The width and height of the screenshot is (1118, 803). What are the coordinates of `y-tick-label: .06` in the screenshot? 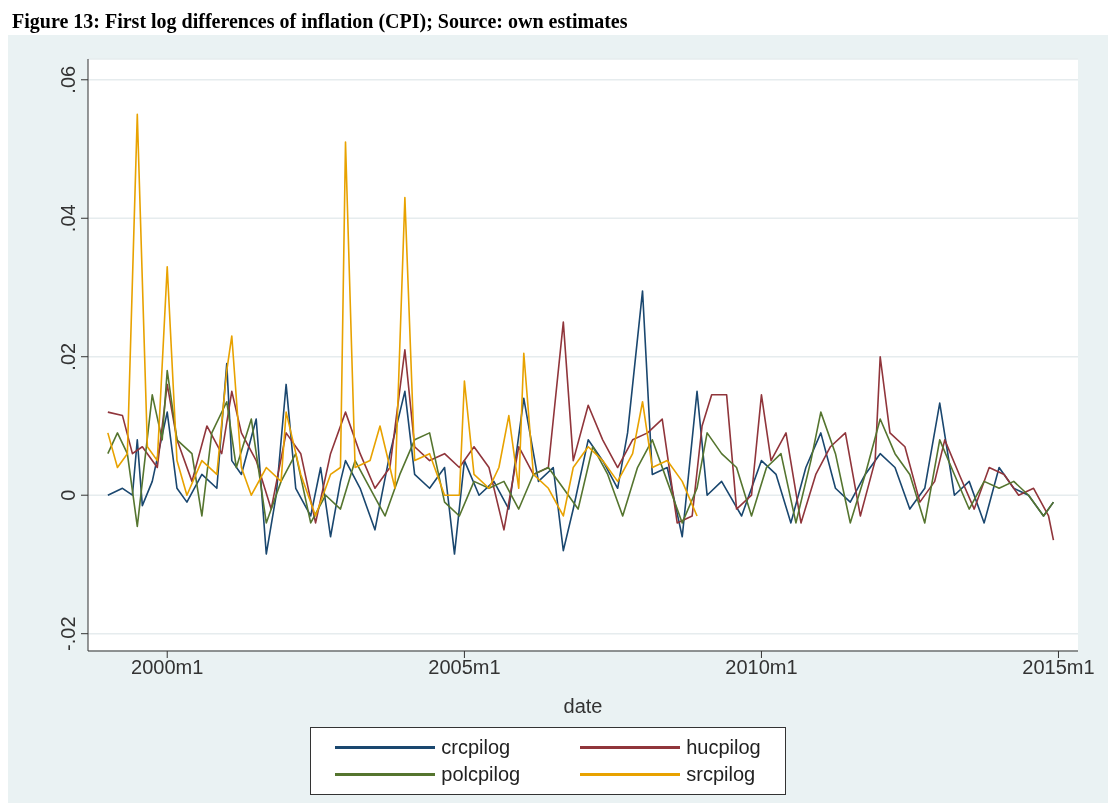 It's located at (68, 79).